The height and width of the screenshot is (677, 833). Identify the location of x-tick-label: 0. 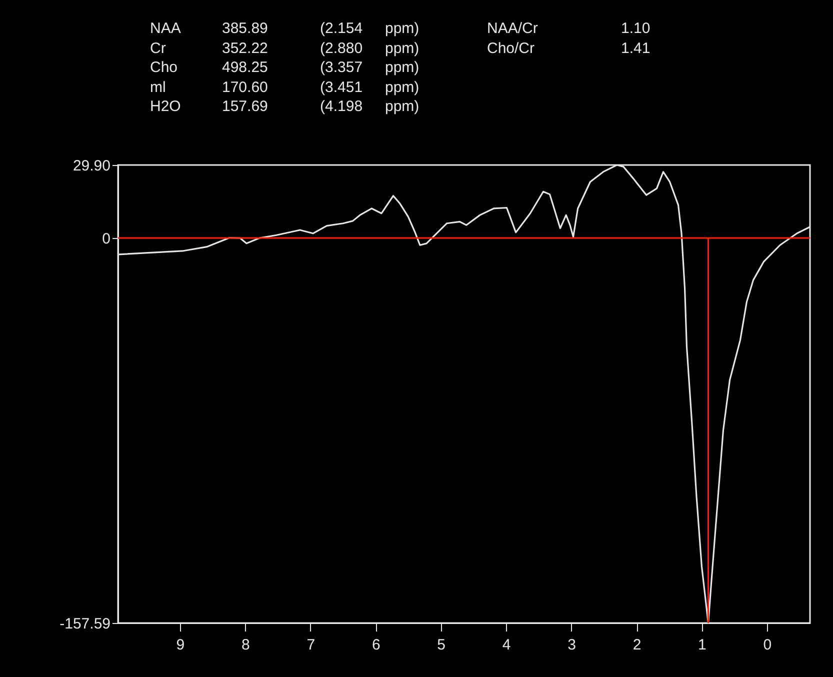
(767, 645).